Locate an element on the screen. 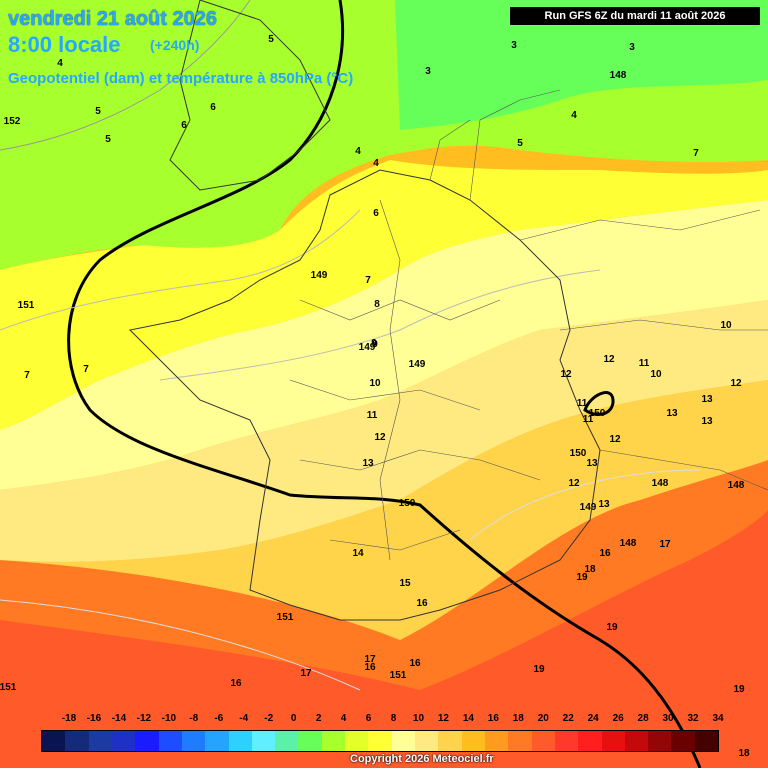 Image resolution: width=768 pixels, height=773 pixels. scale-tick-label: 34 is located at coordinates (718, 718).